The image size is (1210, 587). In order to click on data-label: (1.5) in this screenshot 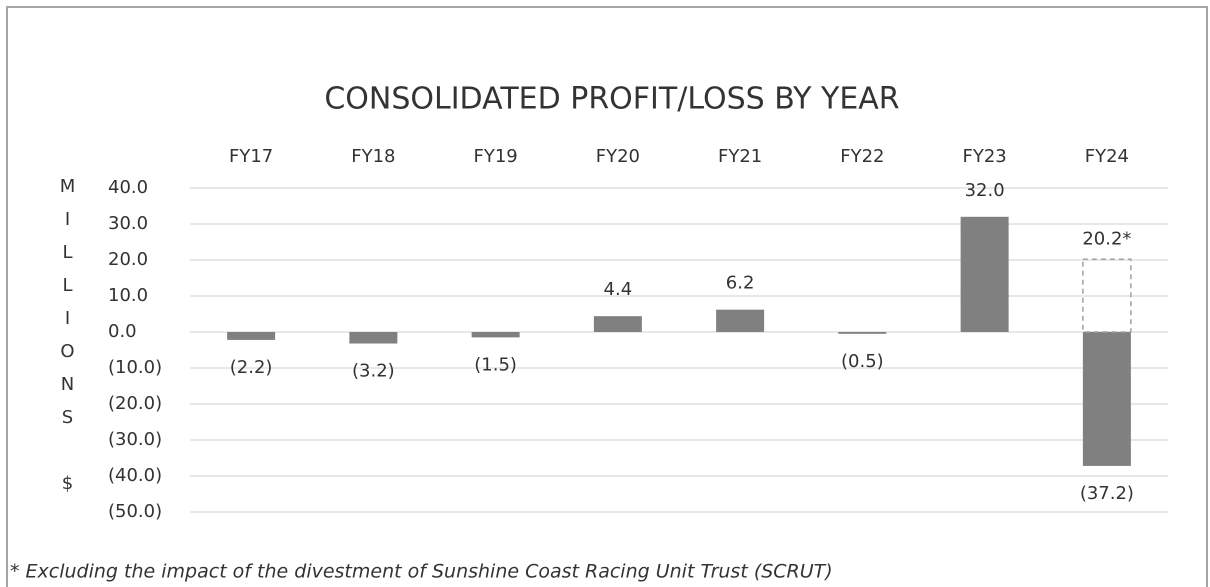, I will do `click(495, 364)`.